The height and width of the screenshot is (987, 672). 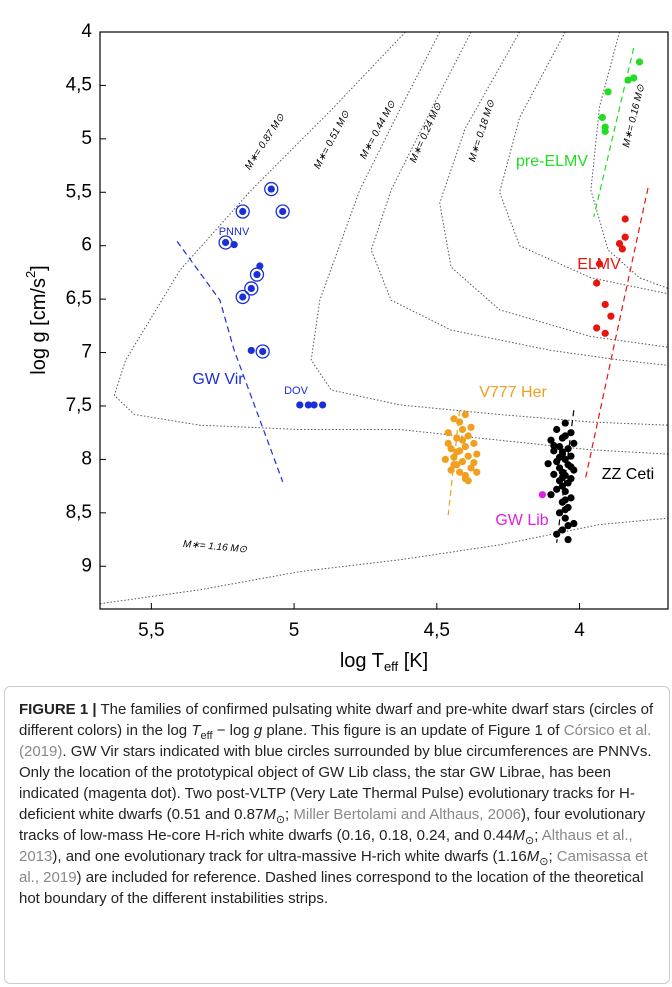 I want to click on series-label: GW Lib, so click(x=521, y=520).